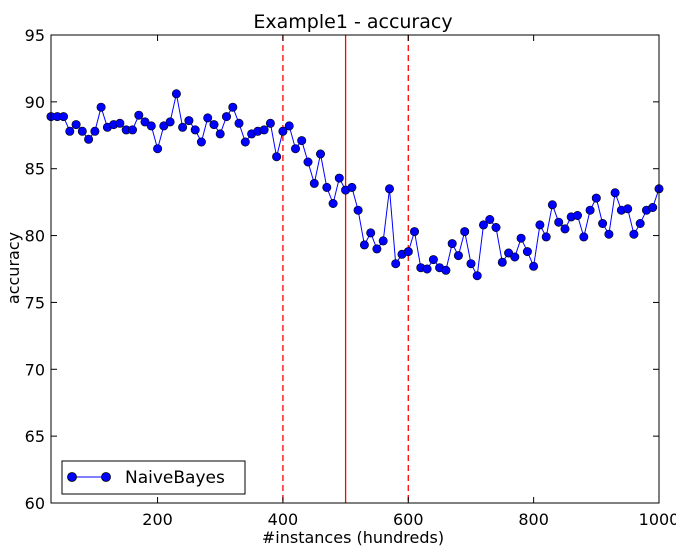 This screenshot has width=676, height=557. I want to click on legend-label: NaiveBayes, so click(175, 478).